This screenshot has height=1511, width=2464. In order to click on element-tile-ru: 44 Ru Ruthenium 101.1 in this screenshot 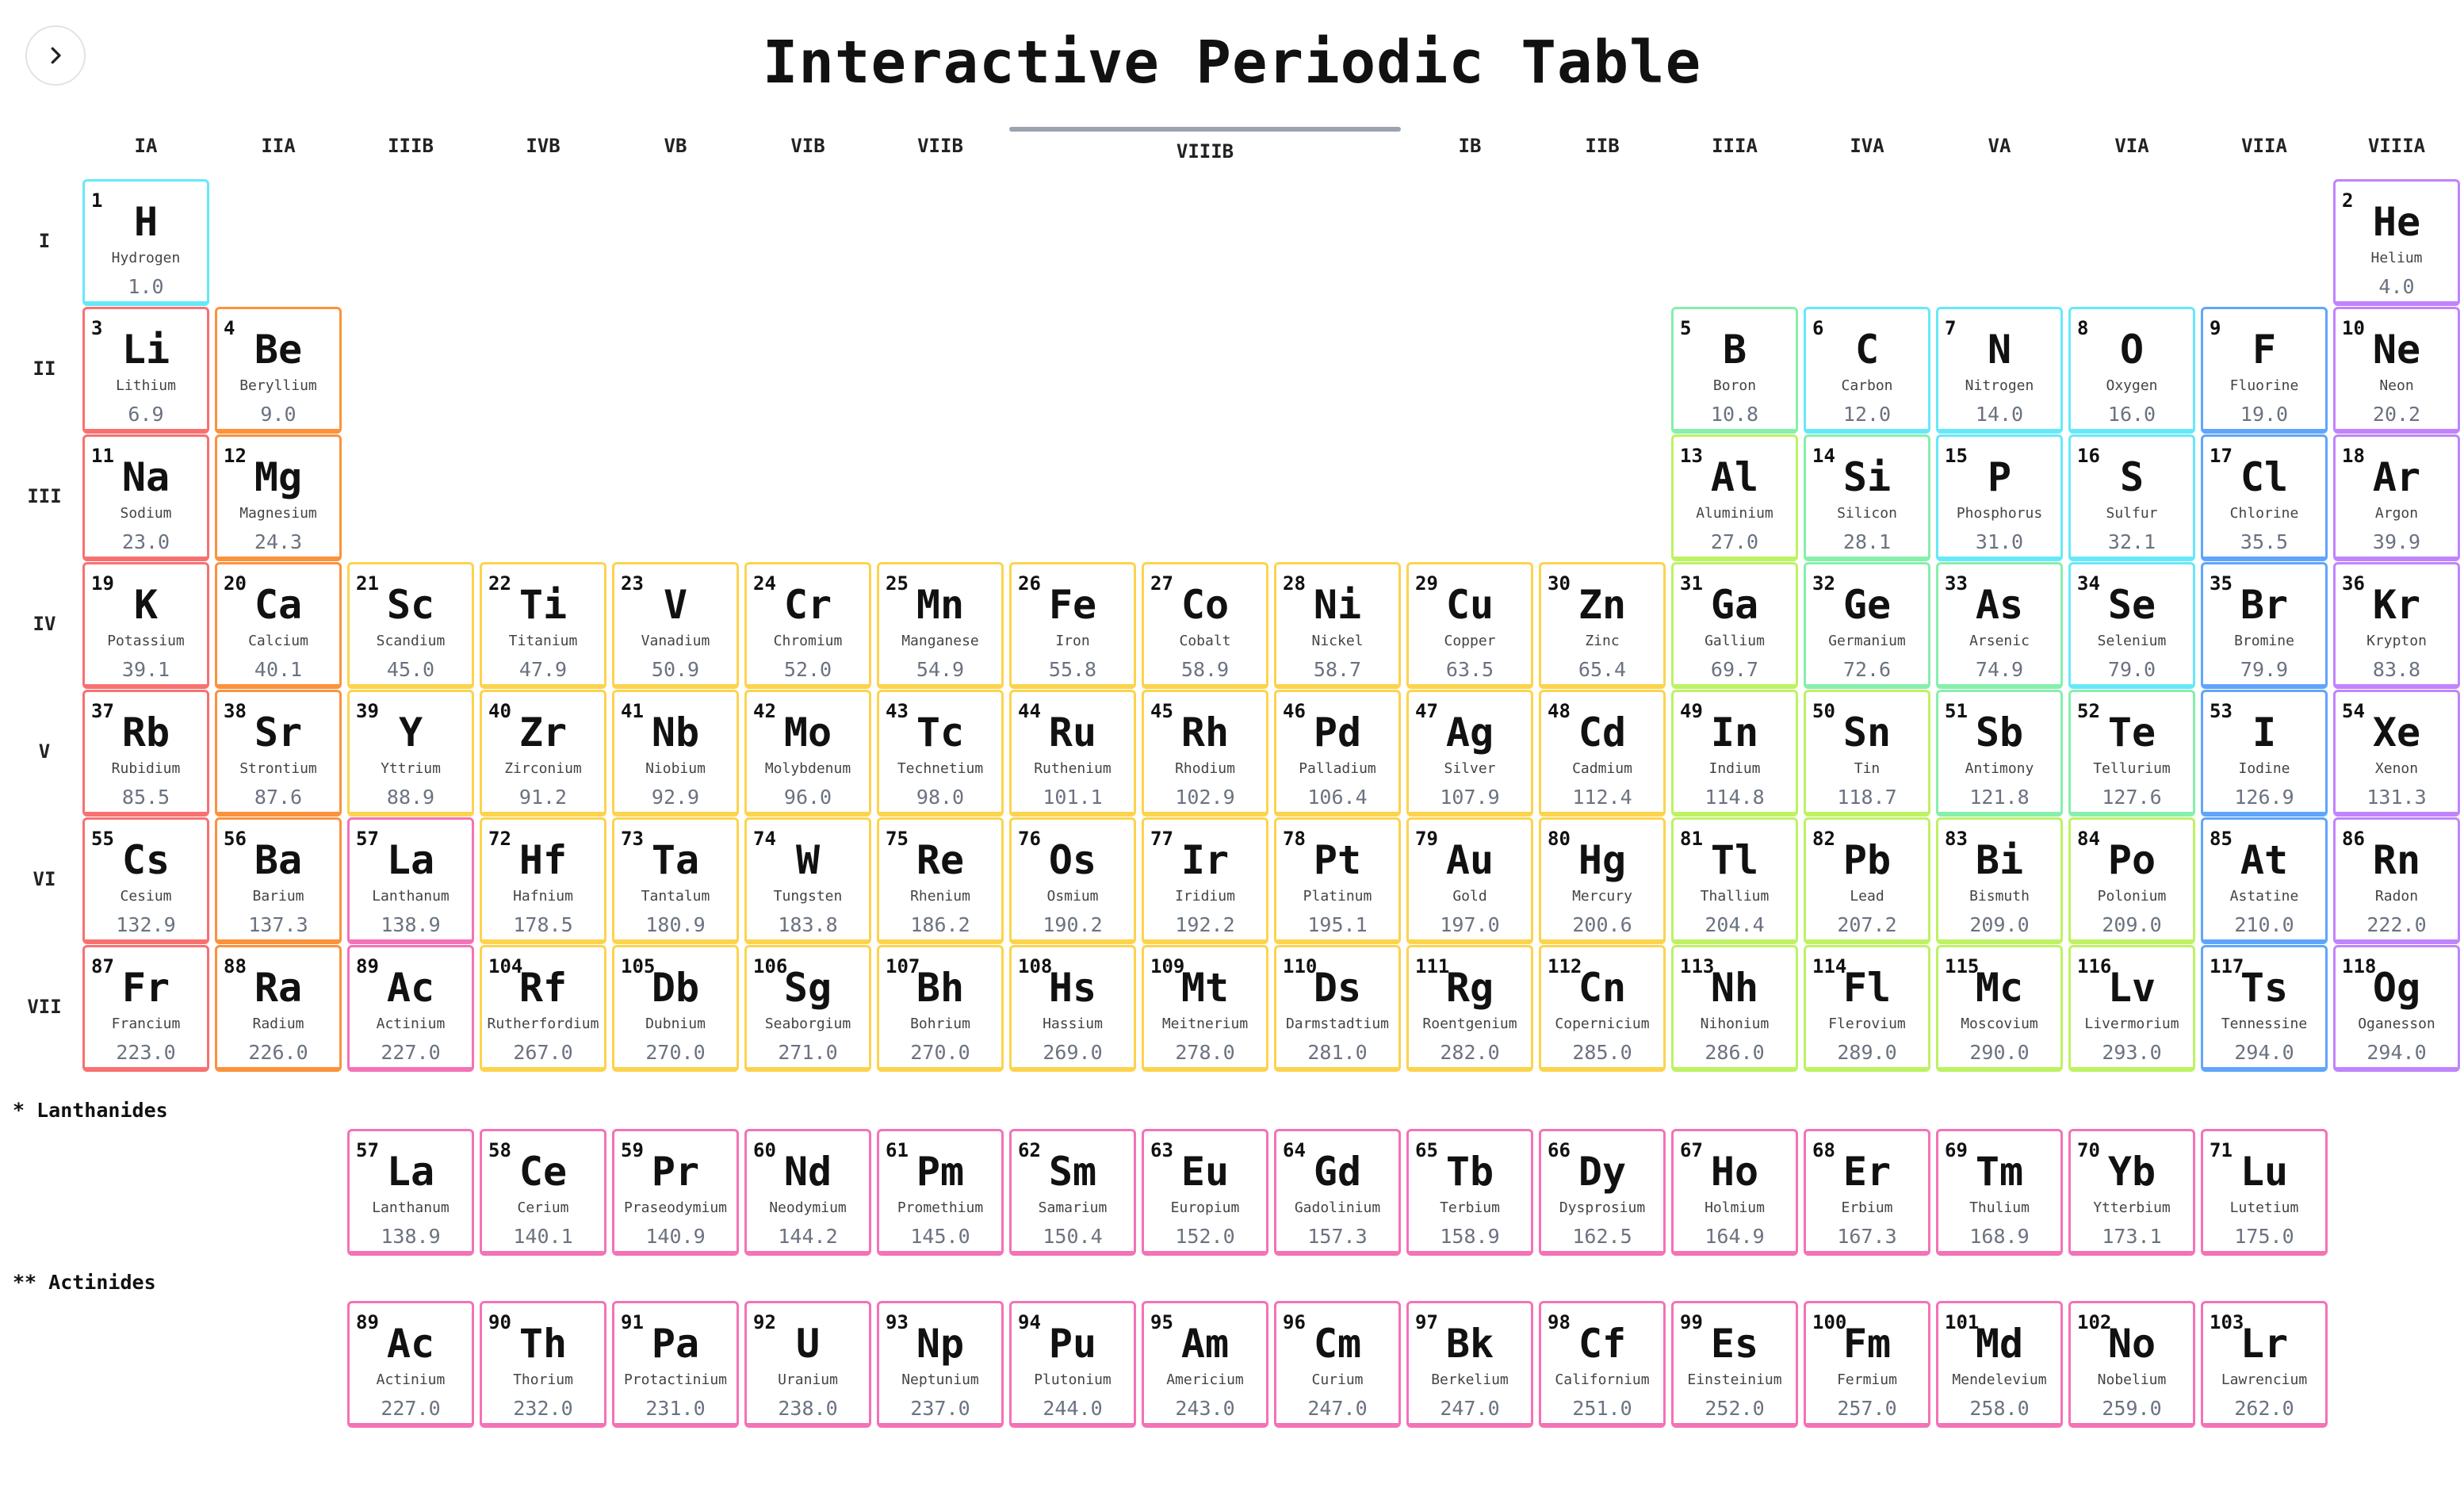, I will do `click(1072, 753)`.